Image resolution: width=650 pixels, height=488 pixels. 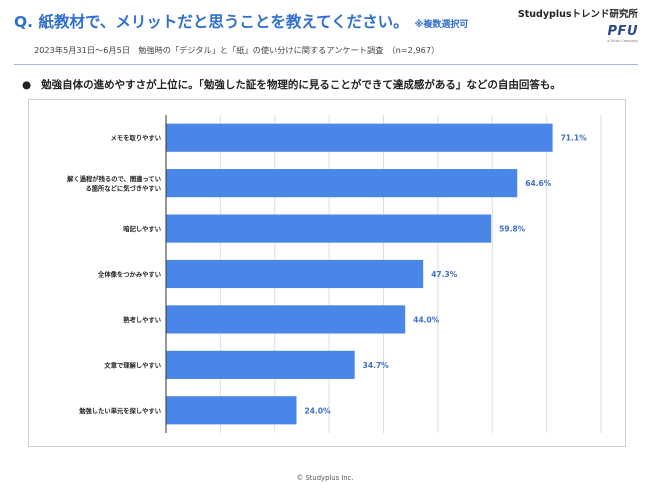 I want to click on category-label-2: 解く過程が残るので、間違っている箇所などに気づきやすい, so click(x=114, y=183).